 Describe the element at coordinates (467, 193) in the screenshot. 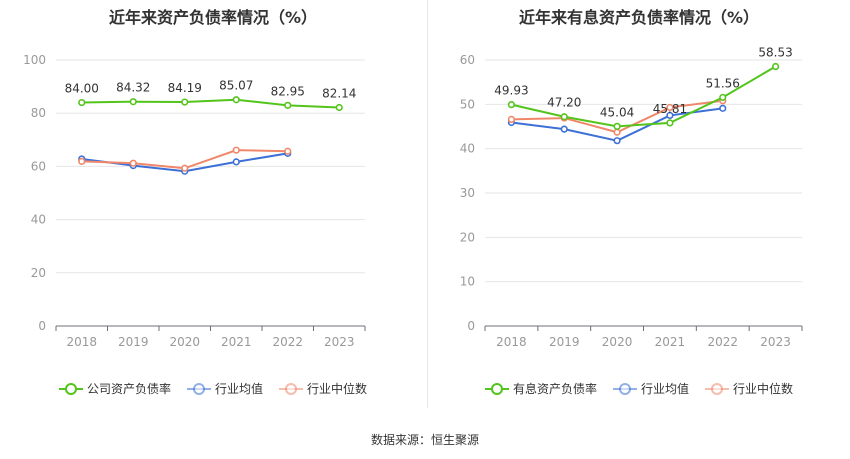

I see `y-tick-label: 30` at that location.